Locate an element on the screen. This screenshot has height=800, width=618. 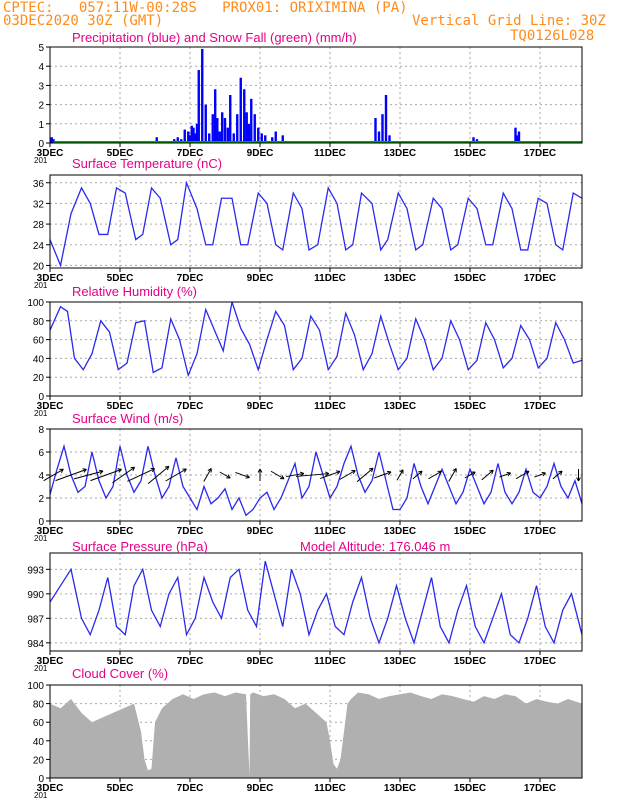
precip-xtick-label: 17DEC is located at coordinates (540, 153).